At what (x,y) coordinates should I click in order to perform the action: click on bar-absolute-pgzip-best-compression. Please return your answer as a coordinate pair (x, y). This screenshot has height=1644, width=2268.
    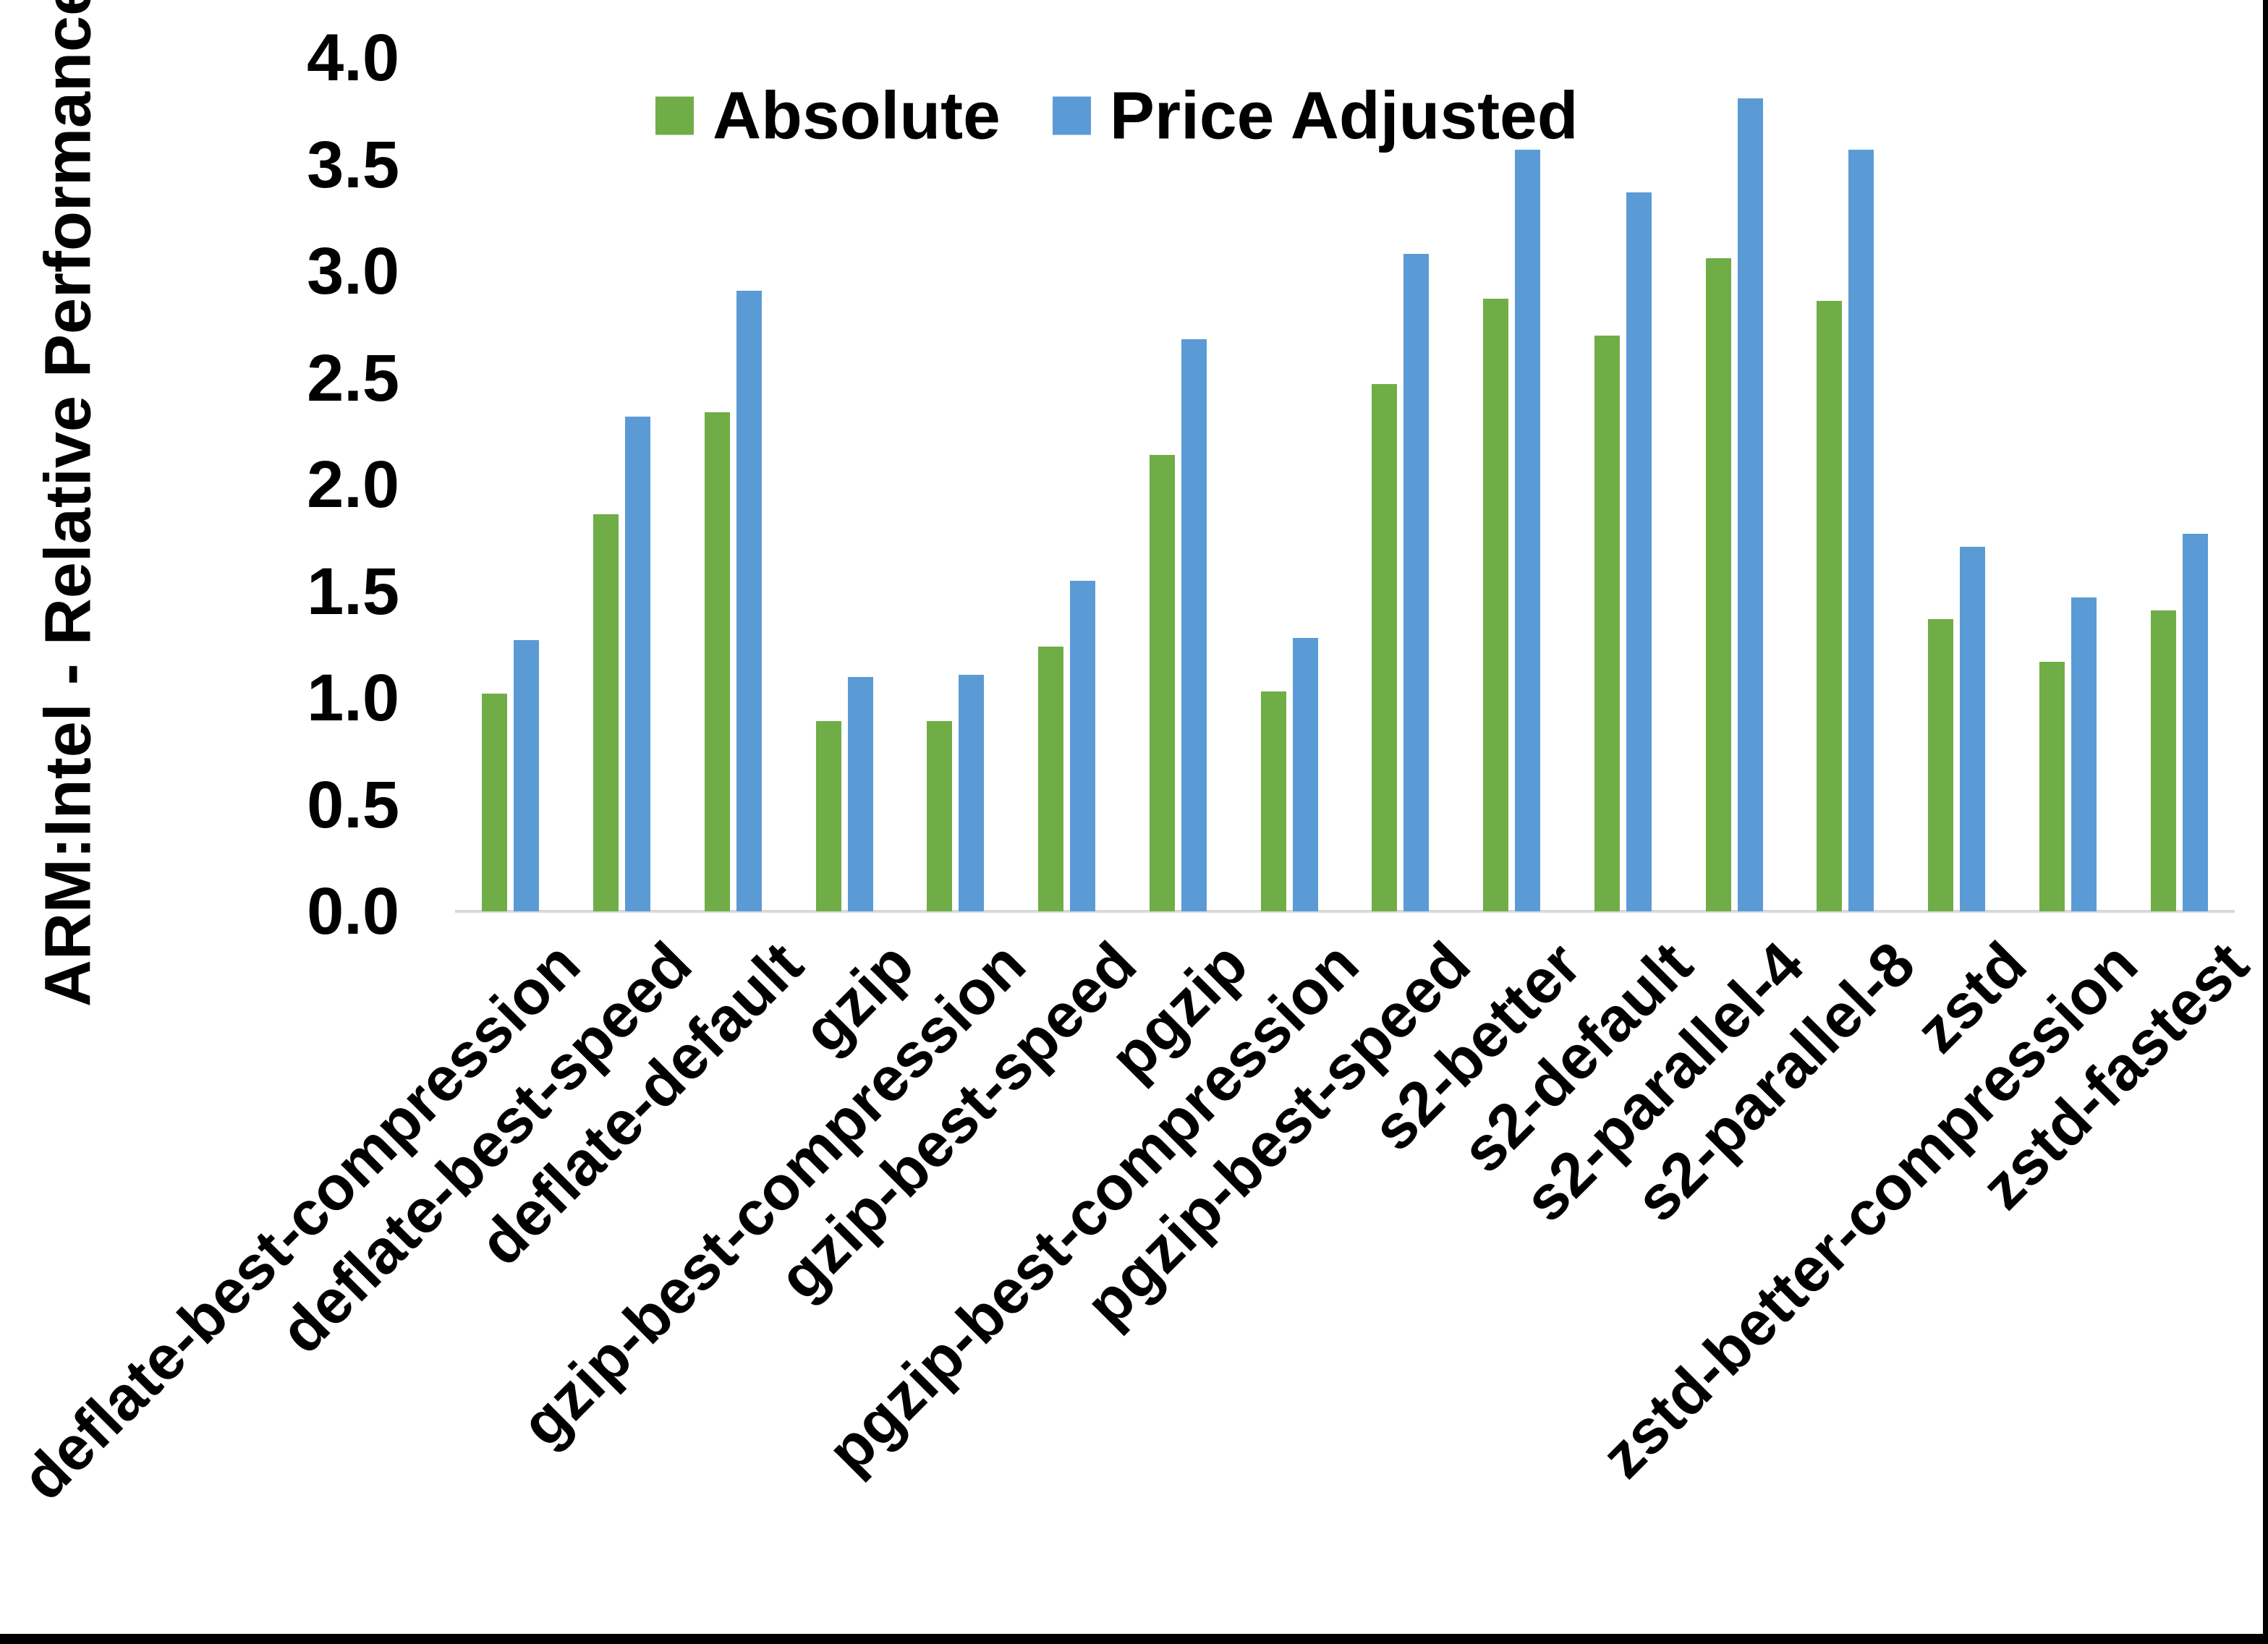
    Looking at the image, I should click on (1273, 801).